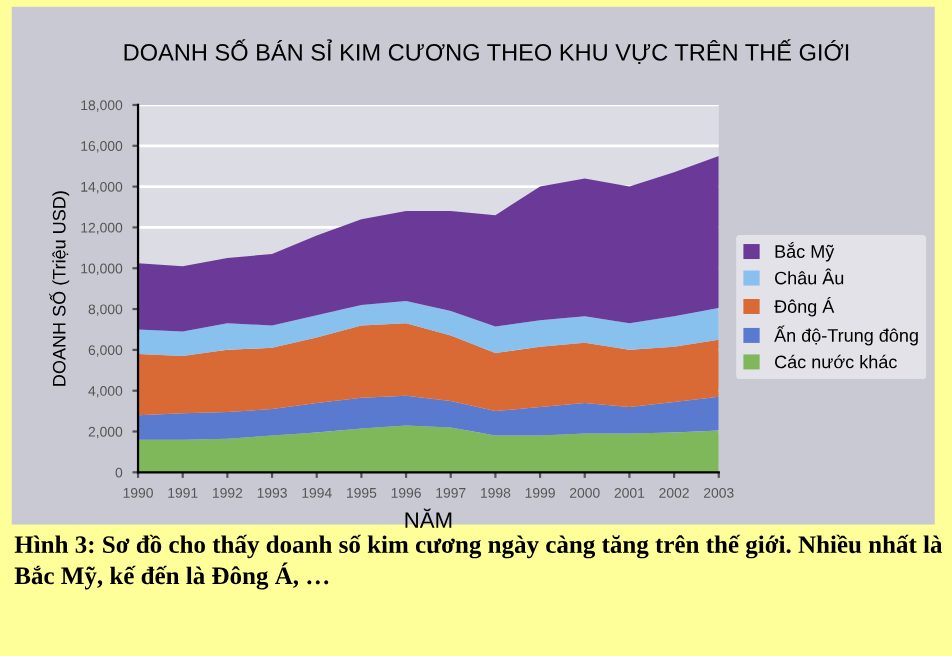 Image resolution: width=952 pixels, height=656 pixels. What do you see at coordinates (836, 361) in the screenshot?
I see `legend-label: Các nước khác` at bounding box center [836, 361].